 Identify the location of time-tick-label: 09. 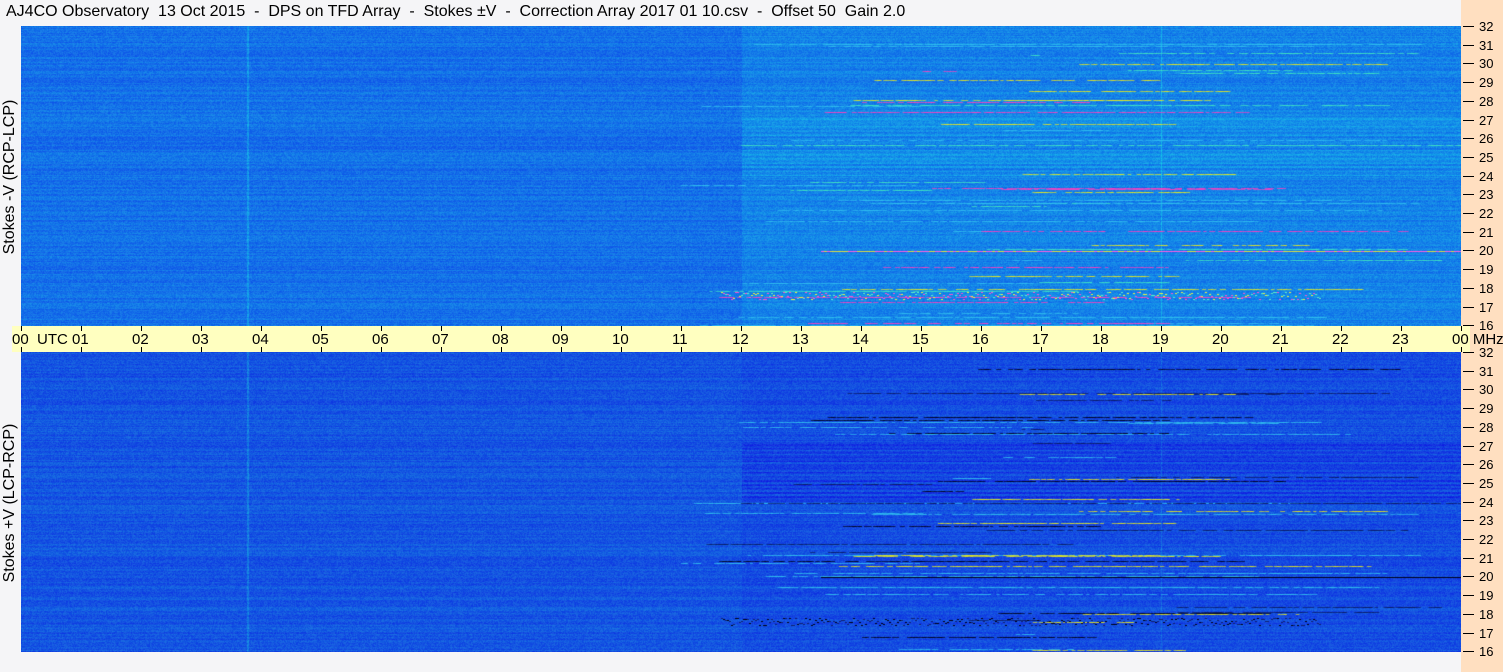
(560, 339).